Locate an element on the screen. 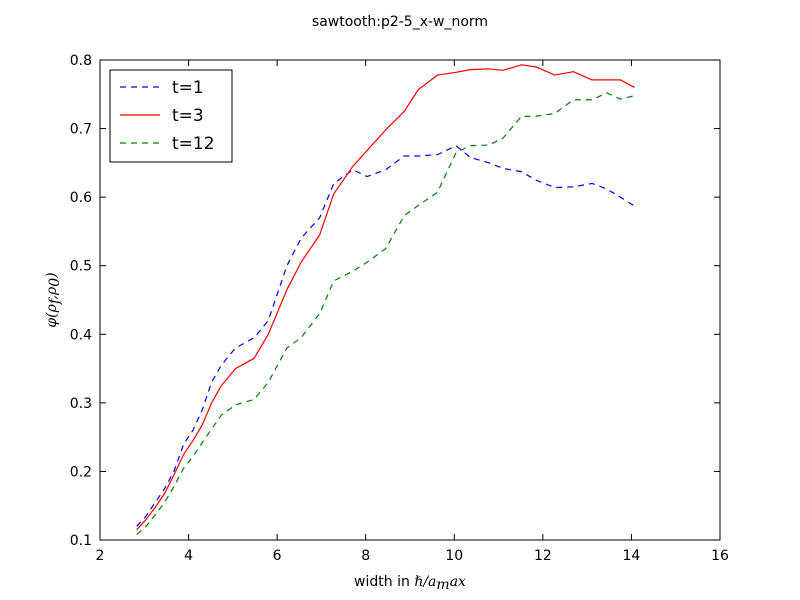 This screenshot has width=800, height=600. x-tick-label: 6 is located at coordinates (277, 556).